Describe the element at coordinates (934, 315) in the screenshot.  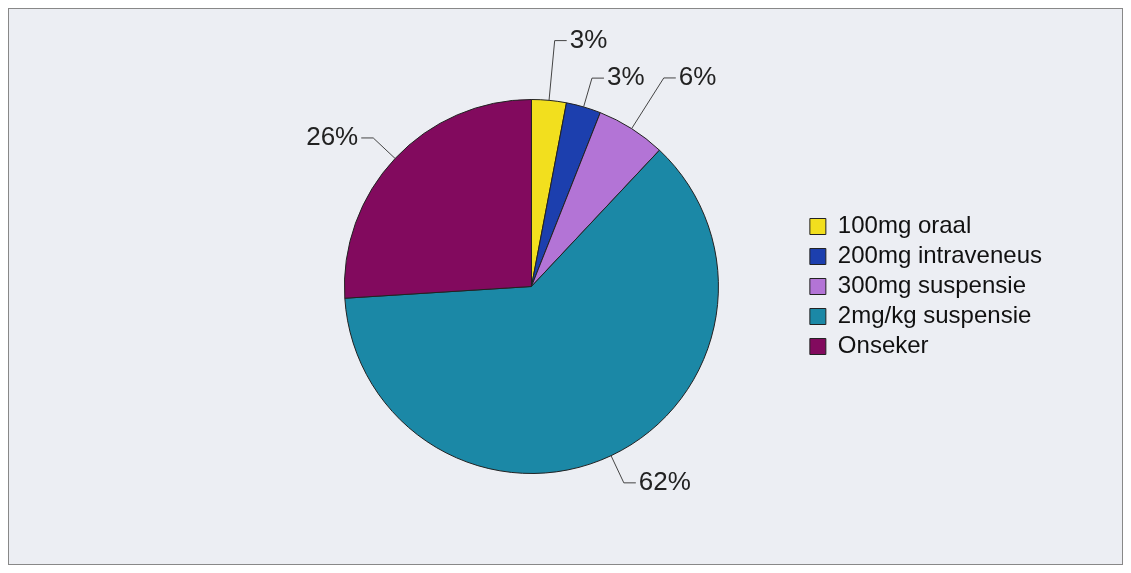
I see `legend-label: 2mg/kg suspensie` at that location.